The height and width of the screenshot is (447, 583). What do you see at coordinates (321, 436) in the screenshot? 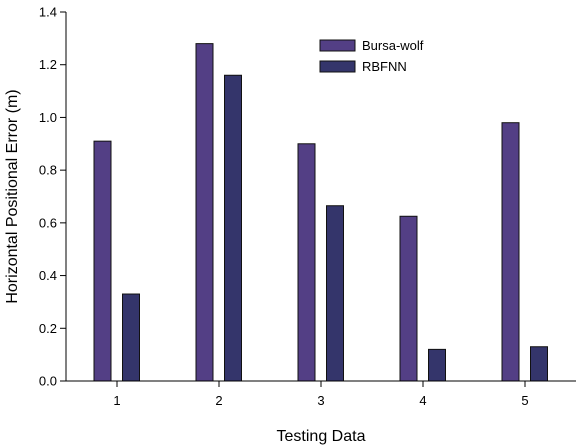
I see `x-axis-title: Testing Data` at bounding box center [321, 436].